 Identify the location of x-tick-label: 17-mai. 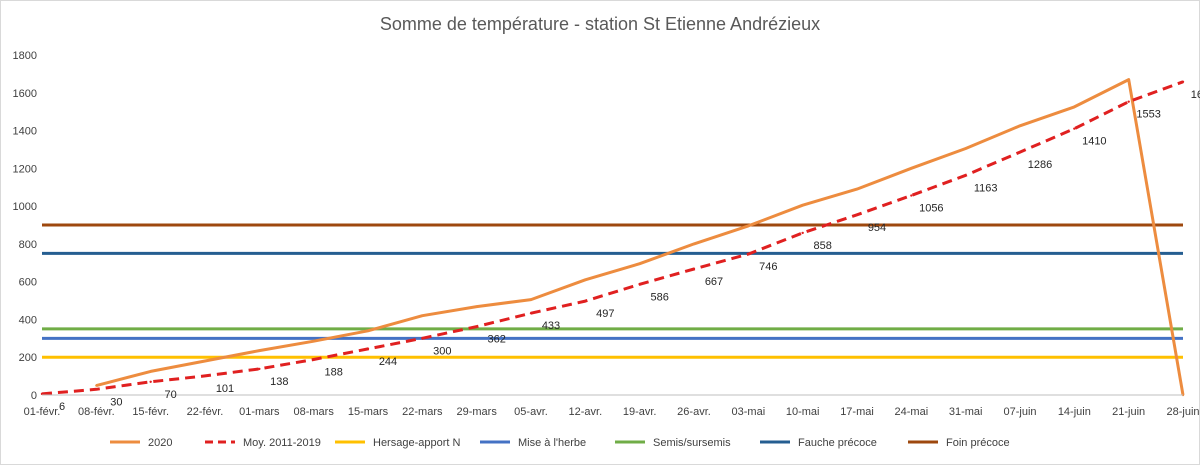
(857, 412).